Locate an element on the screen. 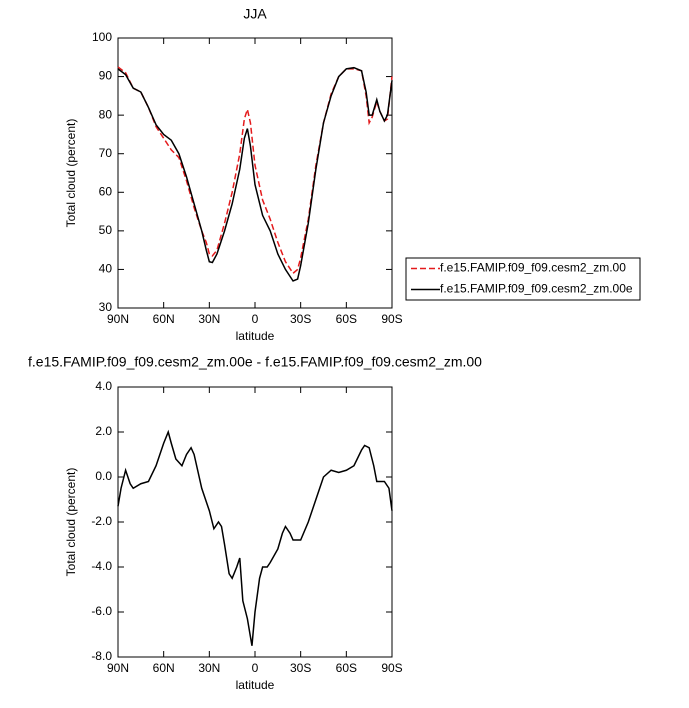  y-tick-label: 0.0 is located at coordinates (103, 476).